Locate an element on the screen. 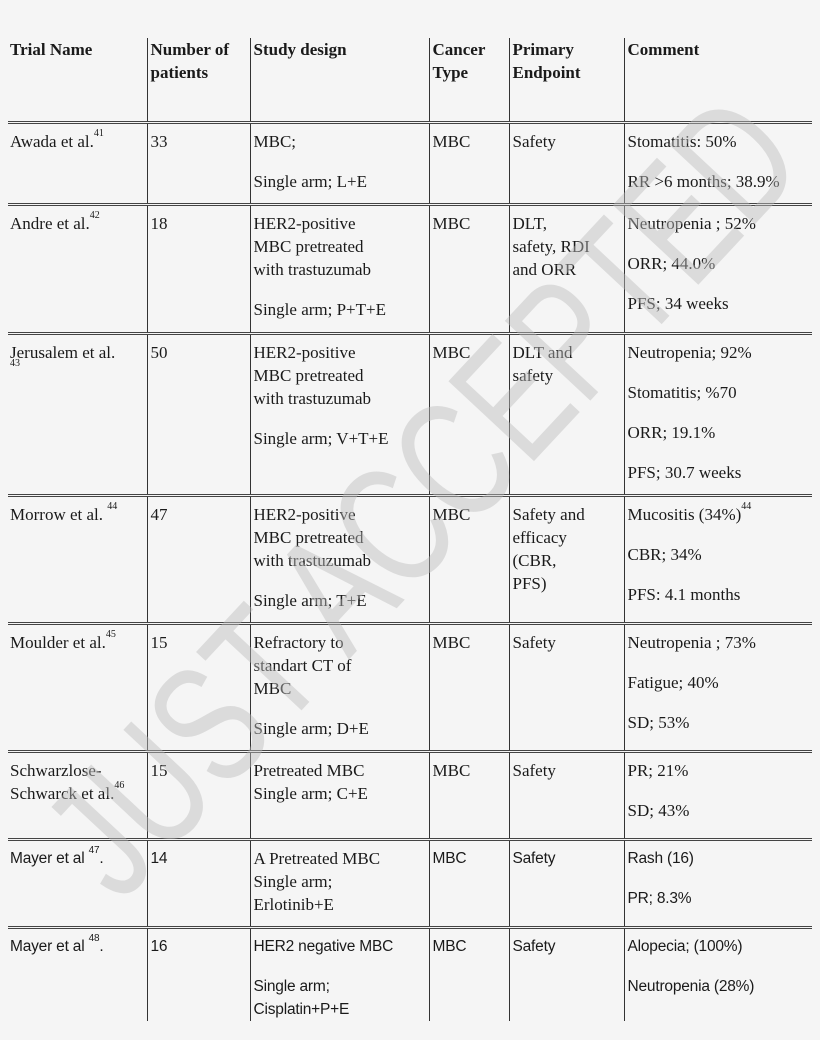 The width and height of the screenshot is (820, 1040). comment-text: Stomatitis; %70 is located at coordinates (682, 392).